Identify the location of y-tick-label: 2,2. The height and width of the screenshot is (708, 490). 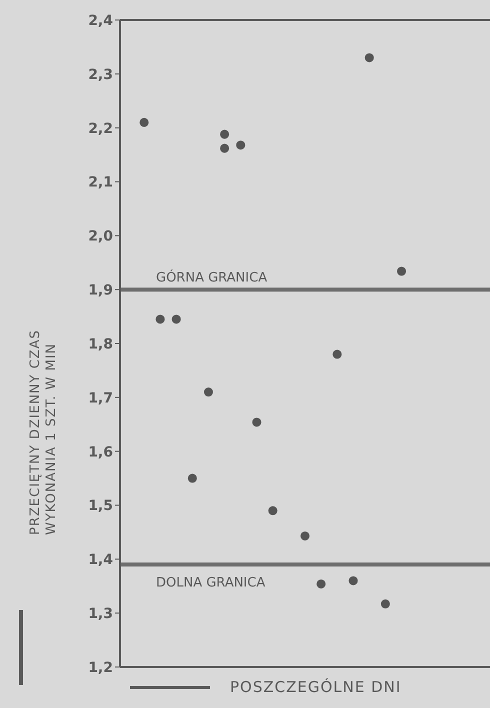
(100, 128).